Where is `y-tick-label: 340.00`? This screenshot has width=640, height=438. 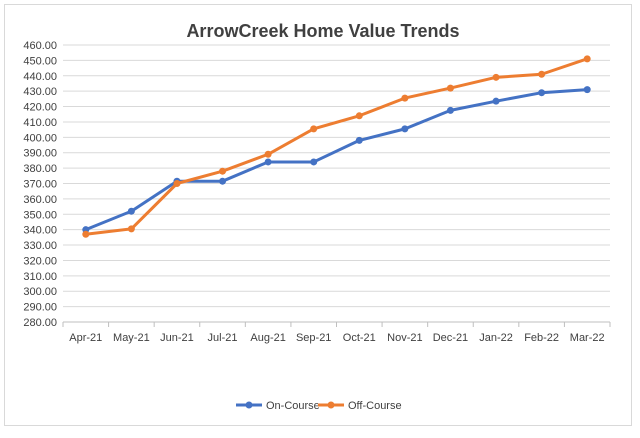 y-tick-label: 340.00 is located at coordinates (40, 231).